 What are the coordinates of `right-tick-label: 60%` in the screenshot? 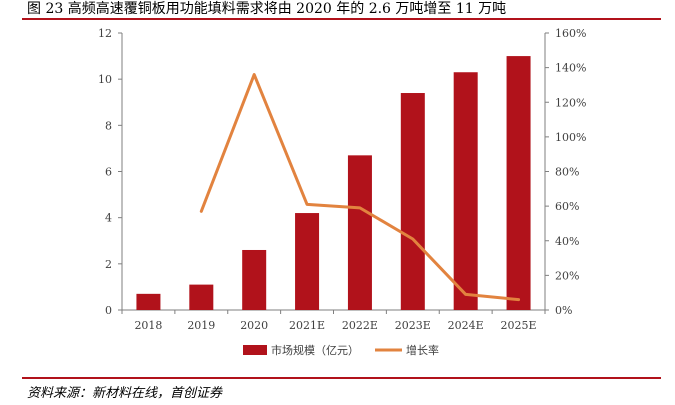 It's located at (567, 206).